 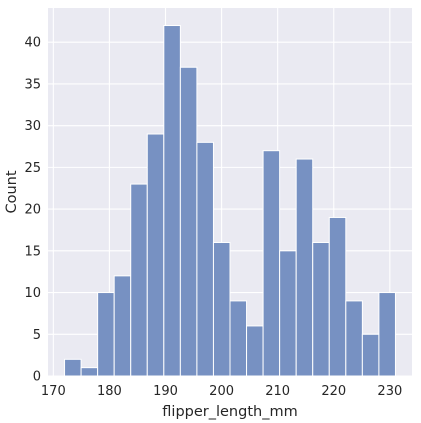 What do you see at coordinates (229, 412) in the screenshot?
I see `x-axis-title: flipper_length_mm` at bounding box center [229, 412].